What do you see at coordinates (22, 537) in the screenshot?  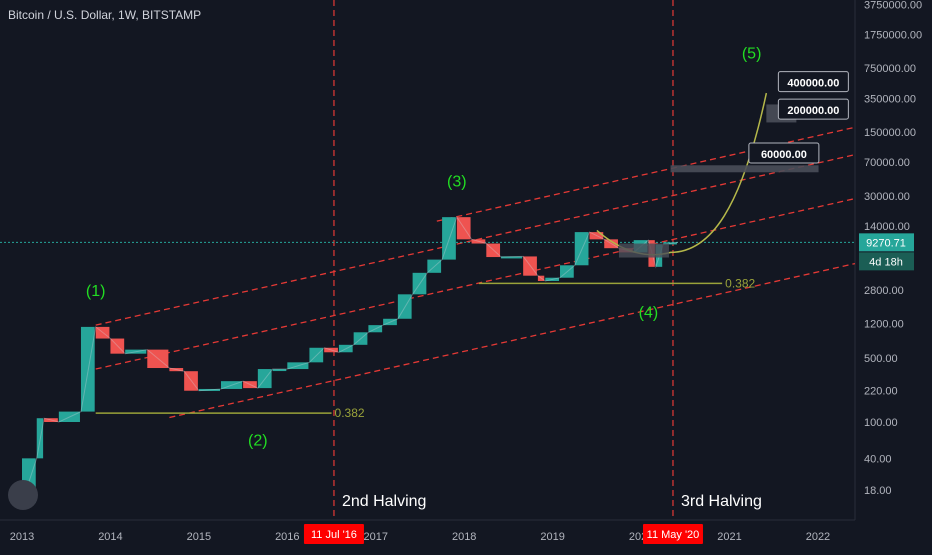 I see `x-tick-label: 2013` at bounding box center [22, 537].